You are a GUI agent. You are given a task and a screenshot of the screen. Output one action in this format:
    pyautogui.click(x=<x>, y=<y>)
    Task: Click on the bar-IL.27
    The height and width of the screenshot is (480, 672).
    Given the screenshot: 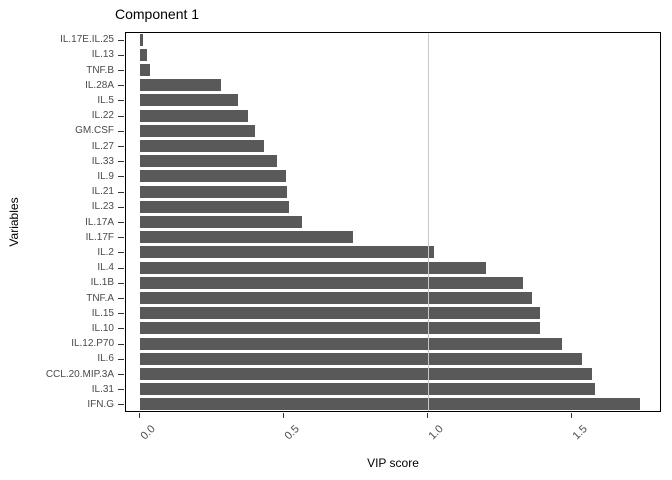 What is the action you would take?
    pyautogui.click(x=202, y=146)
    